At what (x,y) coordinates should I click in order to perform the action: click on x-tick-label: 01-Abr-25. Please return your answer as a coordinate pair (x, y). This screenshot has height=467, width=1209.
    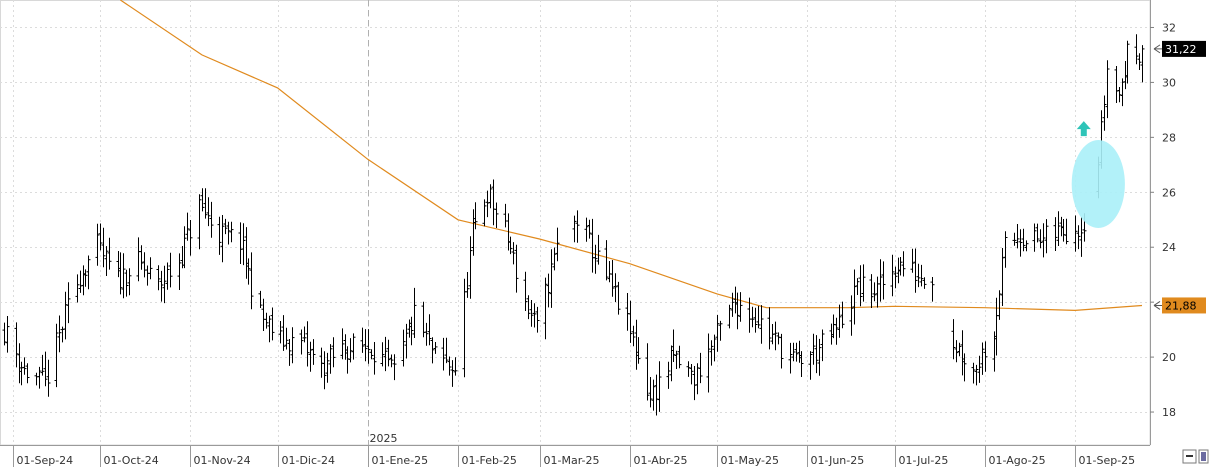
    Looking at the image, I should click on (661, 460).